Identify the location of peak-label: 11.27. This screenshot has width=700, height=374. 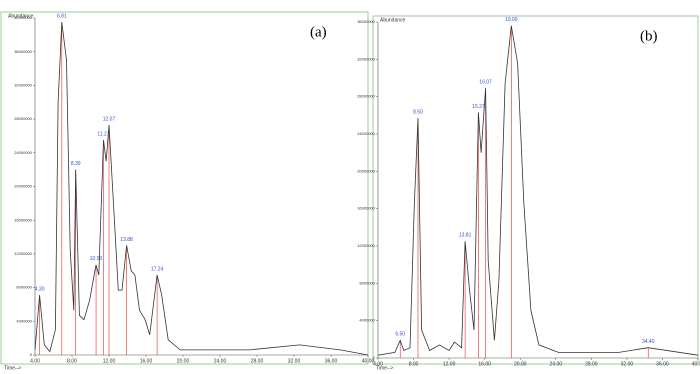
(103, 134).